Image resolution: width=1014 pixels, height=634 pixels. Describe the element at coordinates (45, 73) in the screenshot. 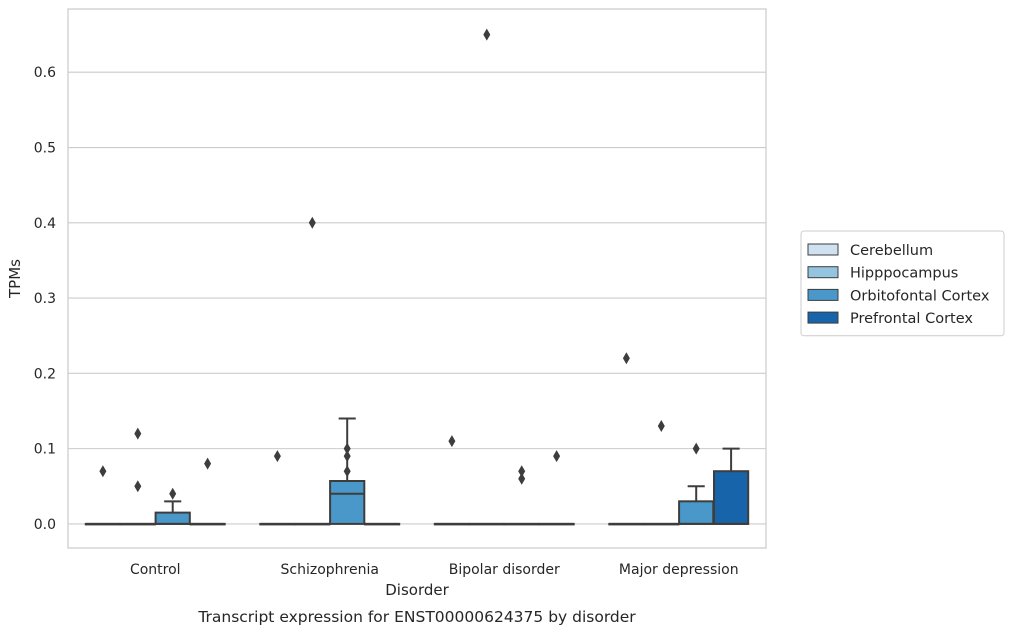

I see `y-tick-label: 0.6` at that location.